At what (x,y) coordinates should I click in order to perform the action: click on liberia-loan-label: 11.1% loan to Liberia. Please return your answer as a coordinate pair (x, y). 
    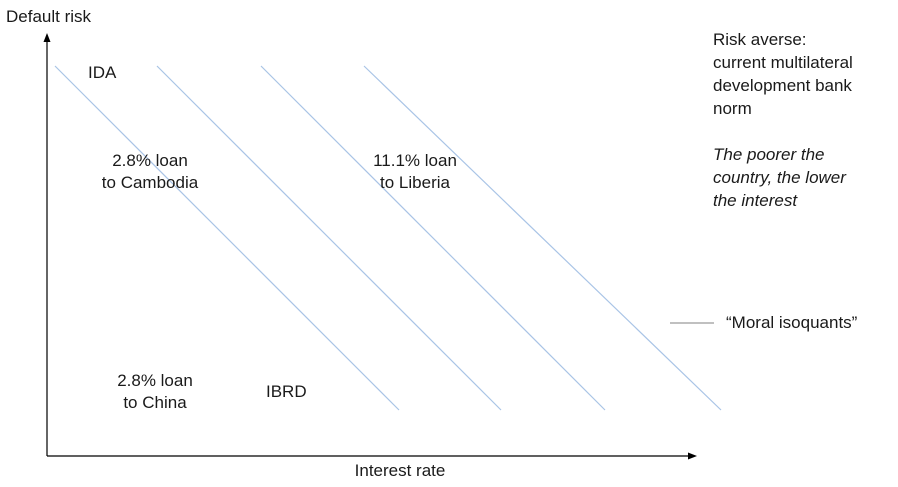
    Looking at the image, I should click on (415, 172).